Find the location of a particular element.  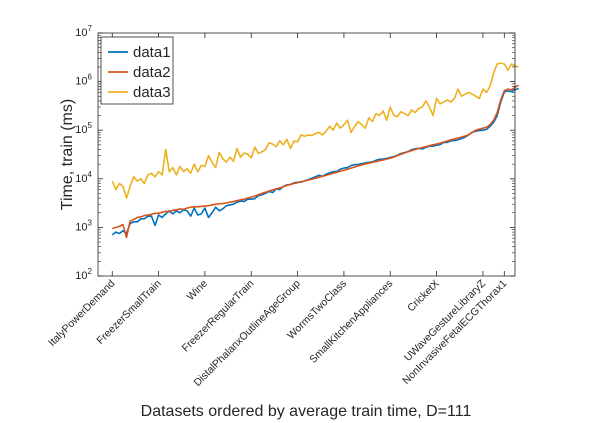

y-tick-label: 10² is located at coordinates (83, 274).